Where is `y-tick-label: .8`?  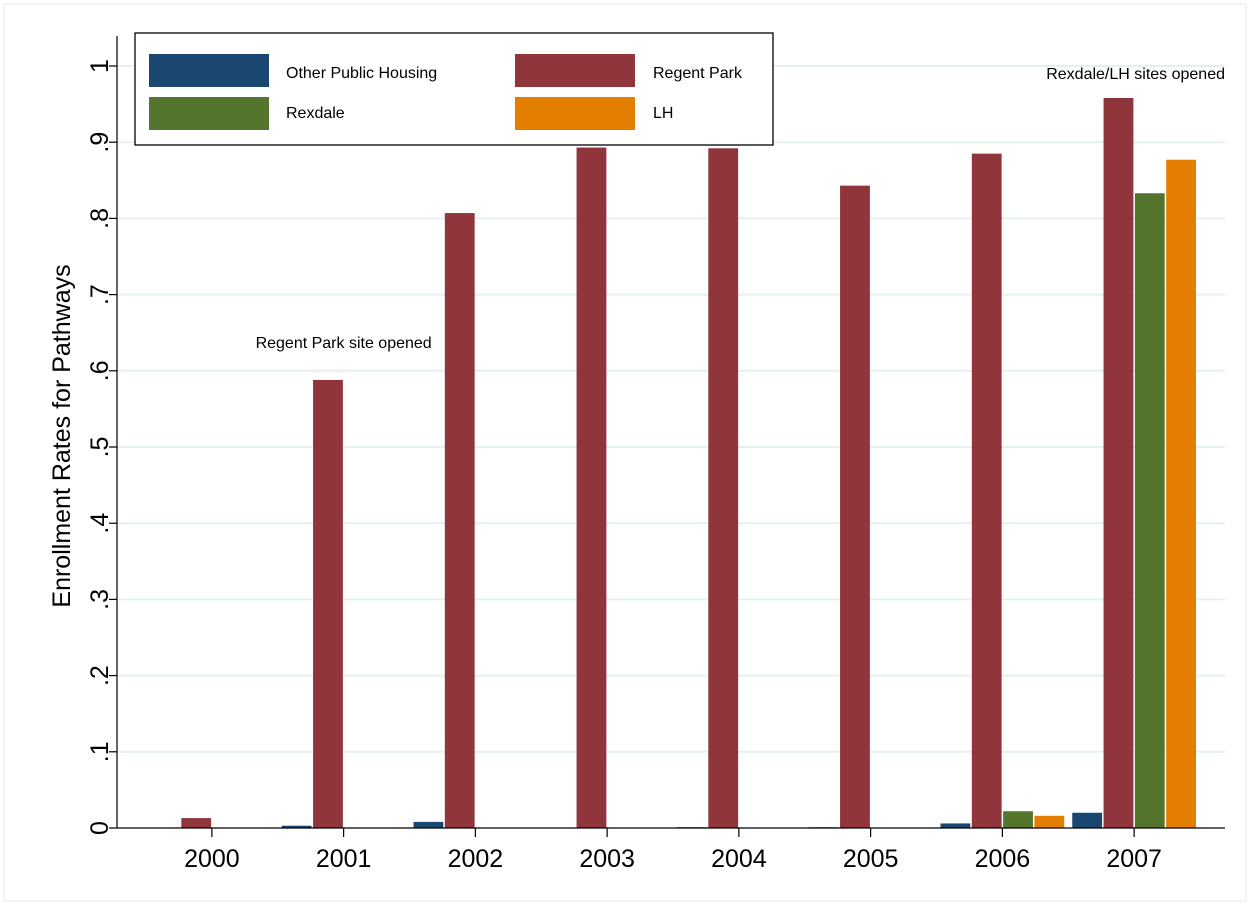
y-tick-label: .8 is located at coordinates (100, 218).